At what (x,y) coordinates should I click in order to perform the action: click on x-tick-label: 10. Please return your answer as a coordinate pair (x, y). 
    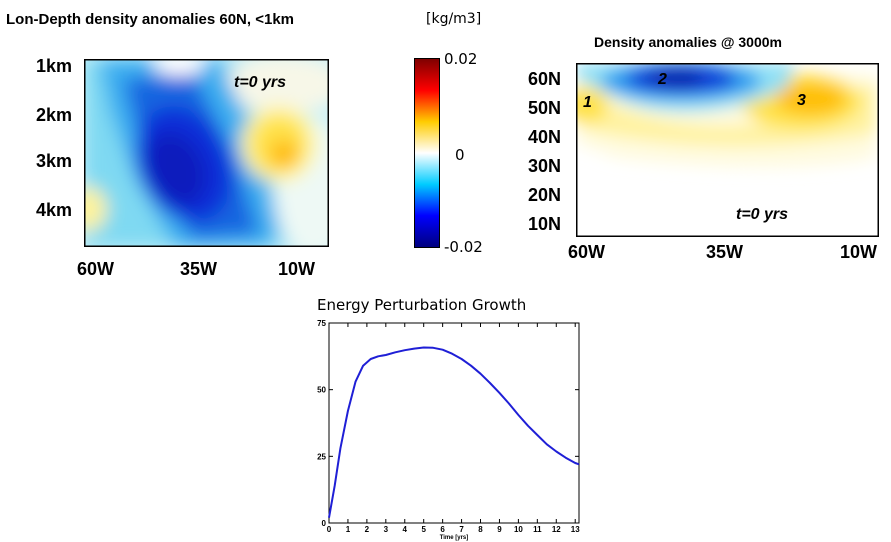
    Looking at the image, I should click on (518, 529).